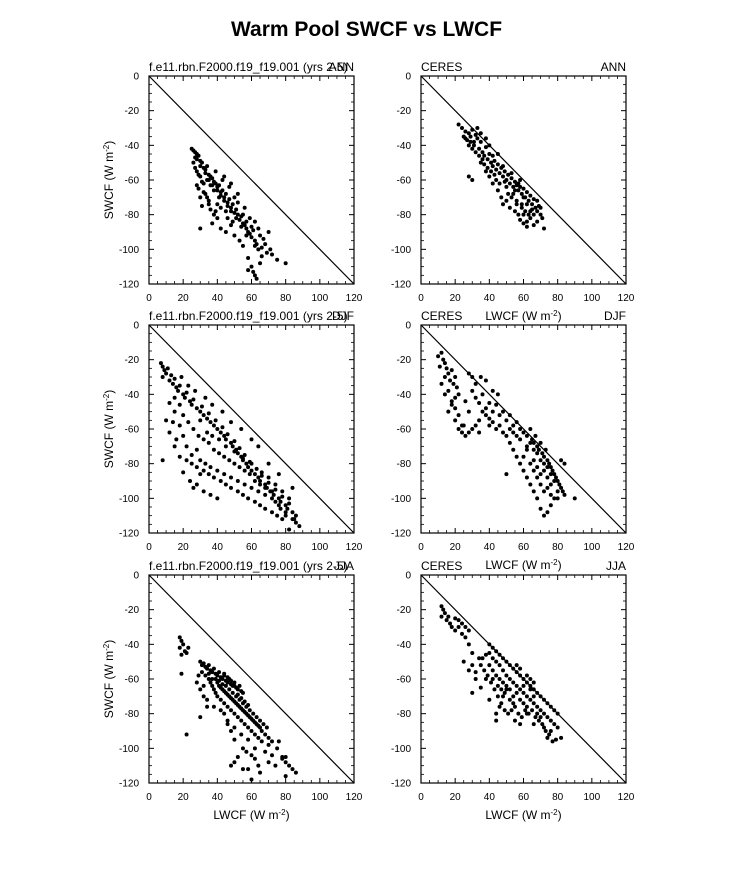 The height and width of the screenshot is (879, 733). I want to click on y-tick-label: -20, so click(132, 360).